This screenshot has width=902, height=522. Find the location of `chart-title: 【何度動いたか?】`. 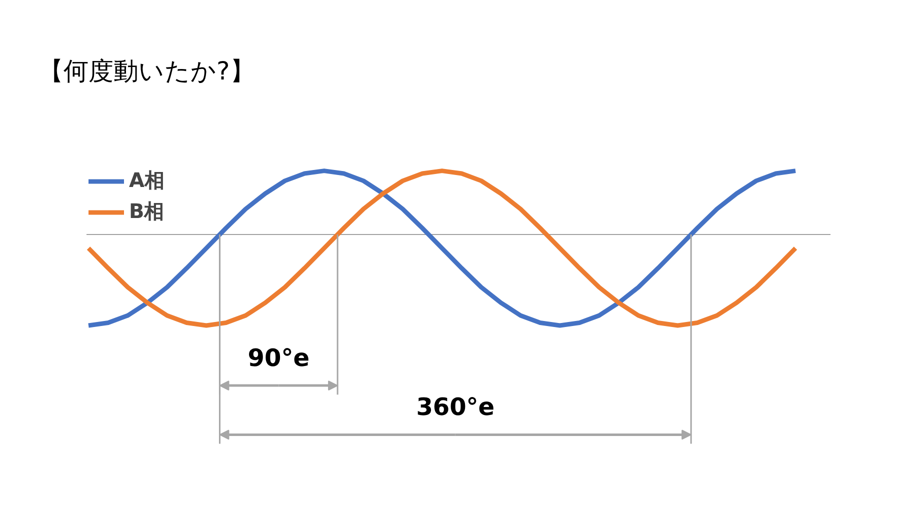

chart-title: 【何度動いたか?】 is located at coordinates (146, 71).